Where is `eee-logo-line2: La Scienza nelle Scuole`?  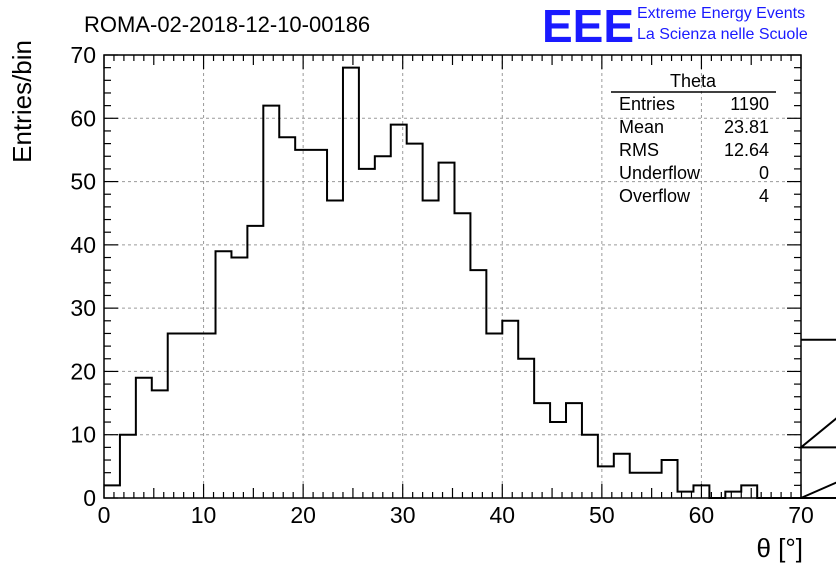
eee-logo-line2: La Scienza nelle Scuole is located at coordinates (722, 34).